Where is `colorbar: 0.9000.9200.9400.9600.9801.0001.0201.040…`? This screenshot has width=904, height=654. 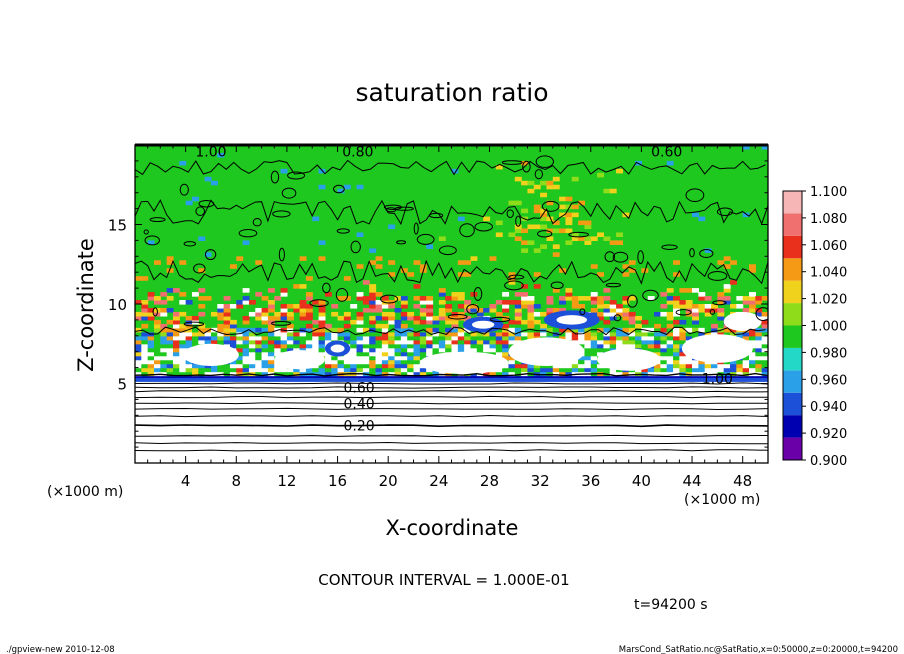 colorbar: 0.9000.9200.9400.9600.9801.0001.0201.040… is located at coordinates (814, 327).